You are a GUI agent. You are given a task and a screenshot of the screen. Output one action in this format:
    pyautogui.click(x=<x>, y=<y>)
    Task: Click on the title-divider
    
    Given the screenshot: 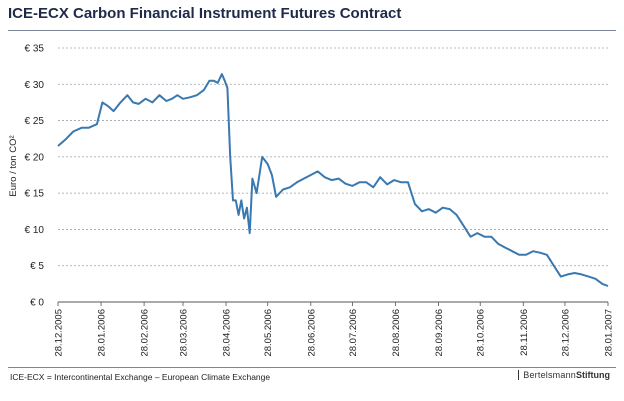 What is the action you would take?
    pyautogui.click(x=312, y=30)
    